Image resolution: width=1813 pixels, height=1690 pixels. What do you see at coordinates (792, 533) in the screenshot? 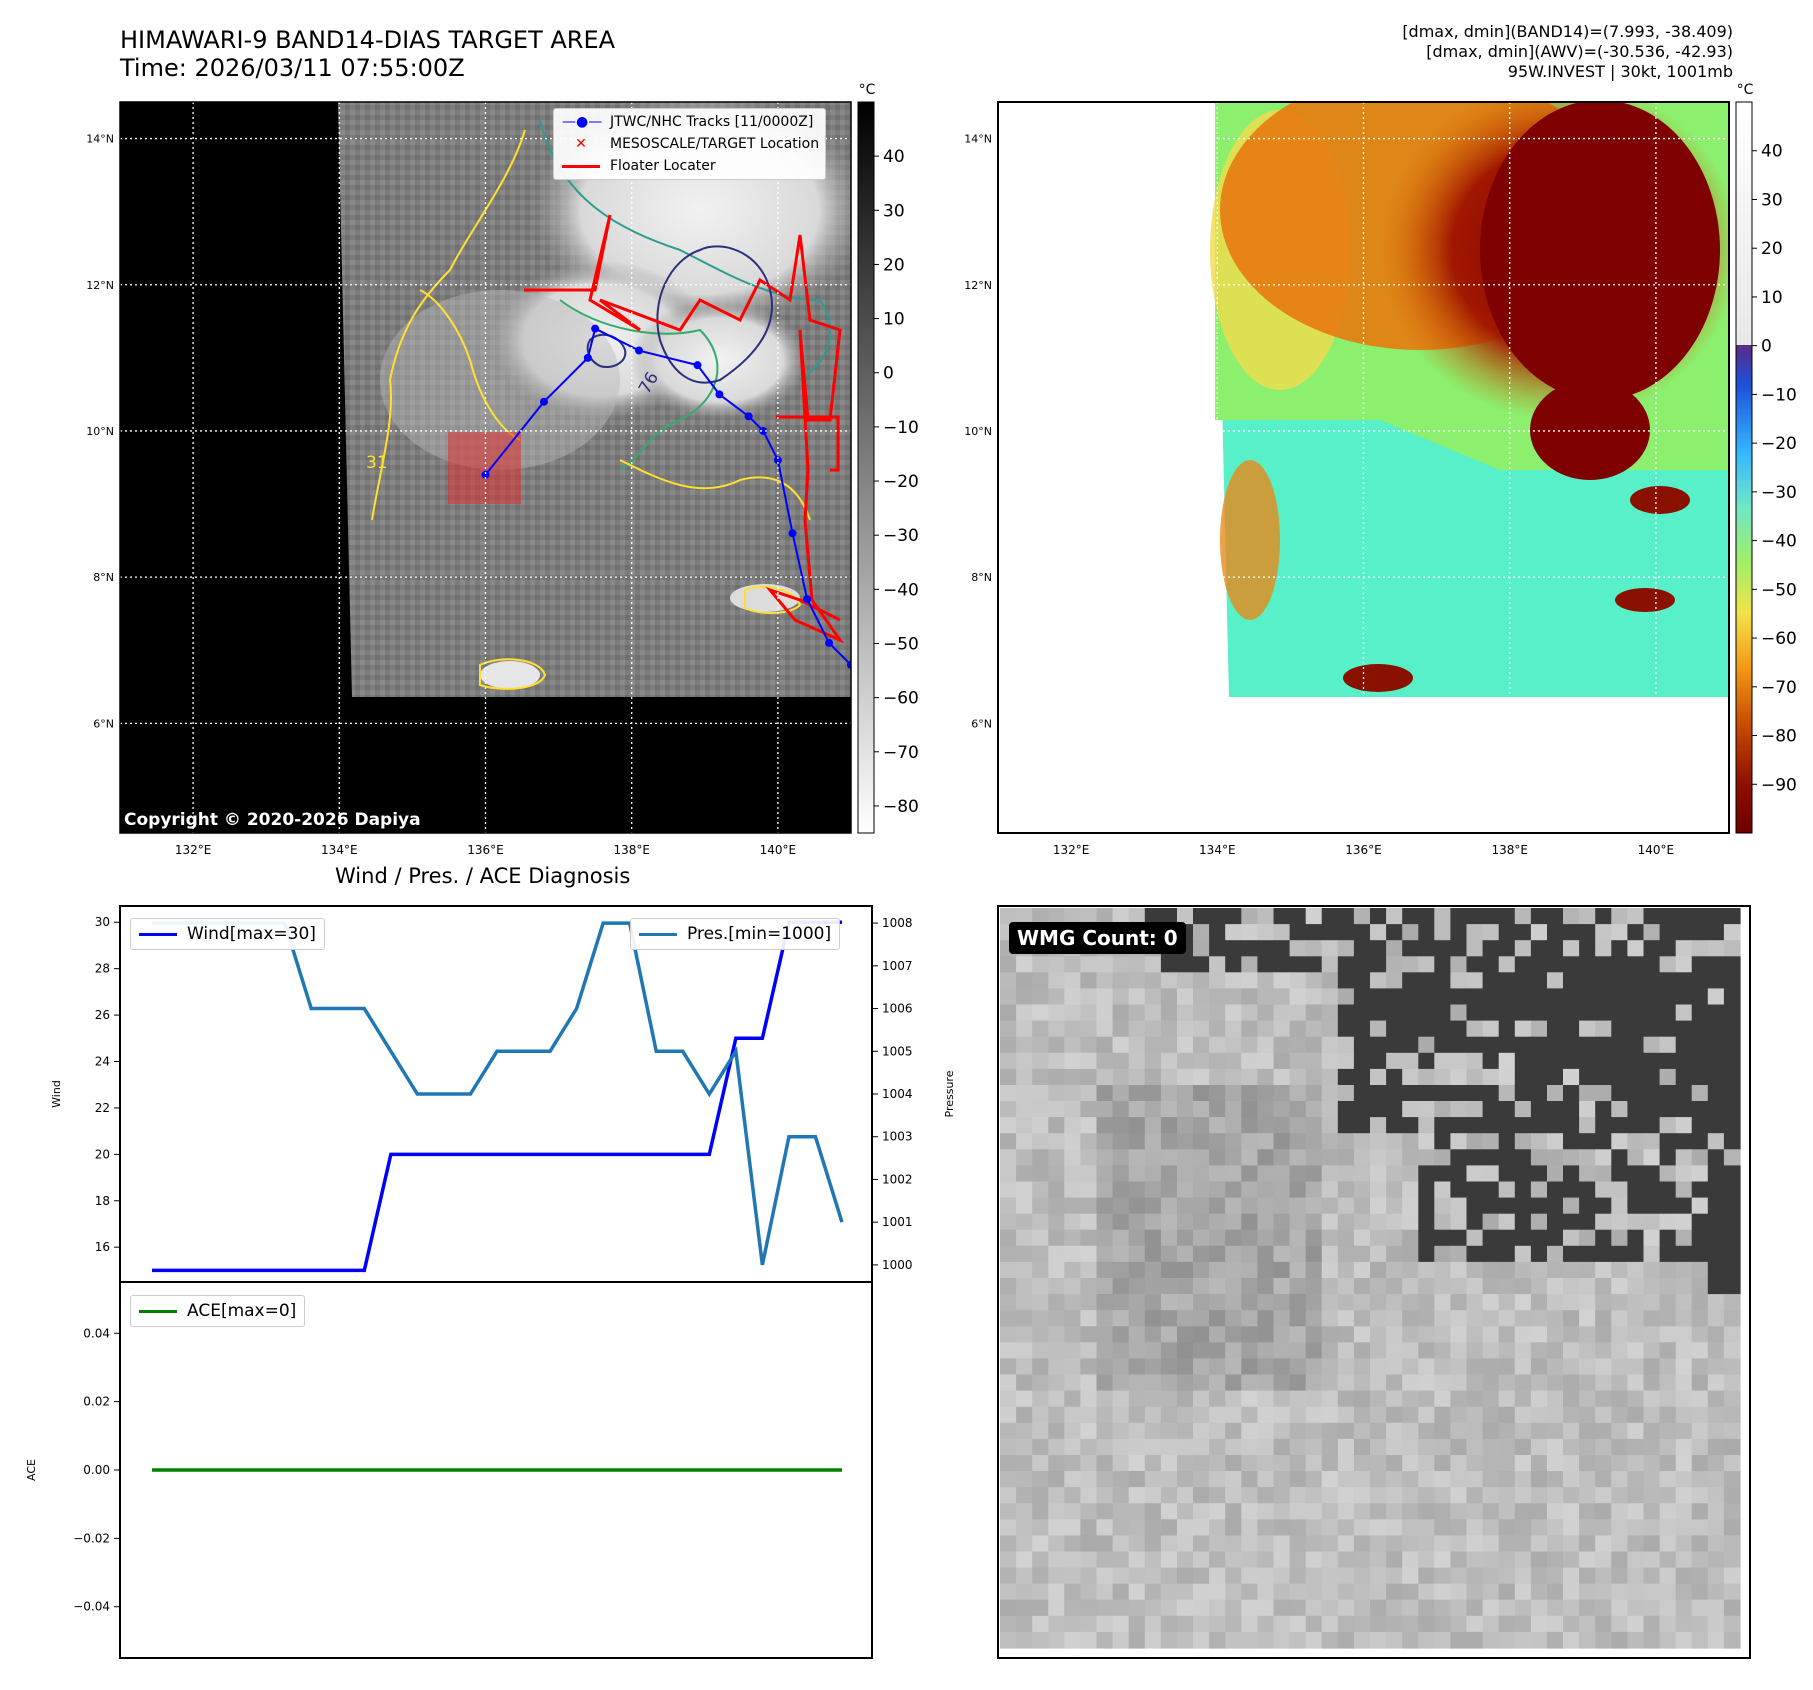
I see `track-point` at bounding box center [792, 533].